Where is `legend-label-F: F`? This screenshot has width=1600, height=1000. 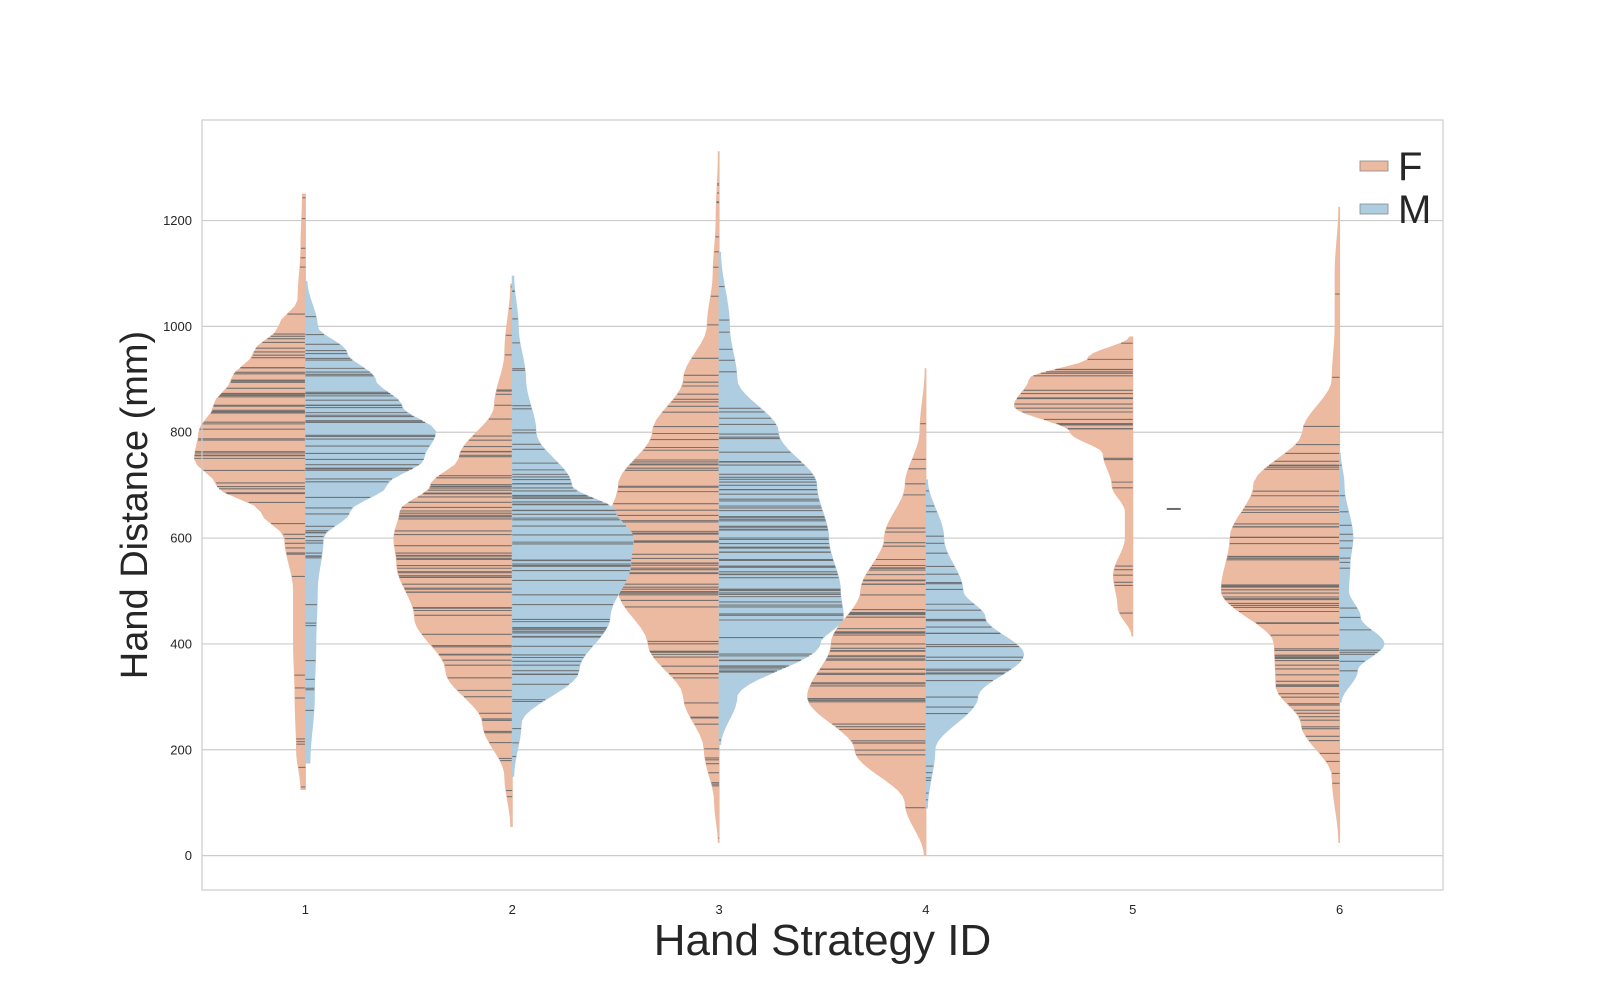
legend-label-F: F is located at coordinates (1410, 167).